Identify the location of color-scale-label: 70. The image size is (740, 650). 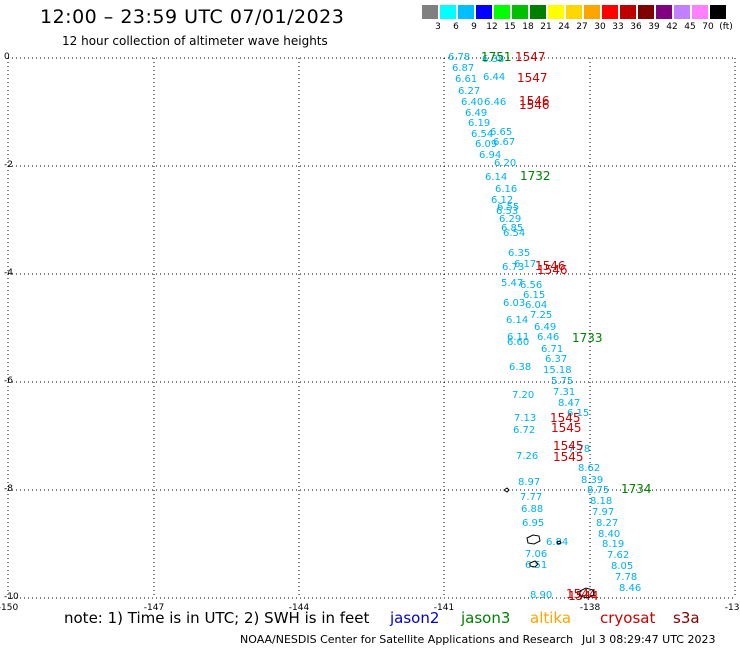
(708, 27).